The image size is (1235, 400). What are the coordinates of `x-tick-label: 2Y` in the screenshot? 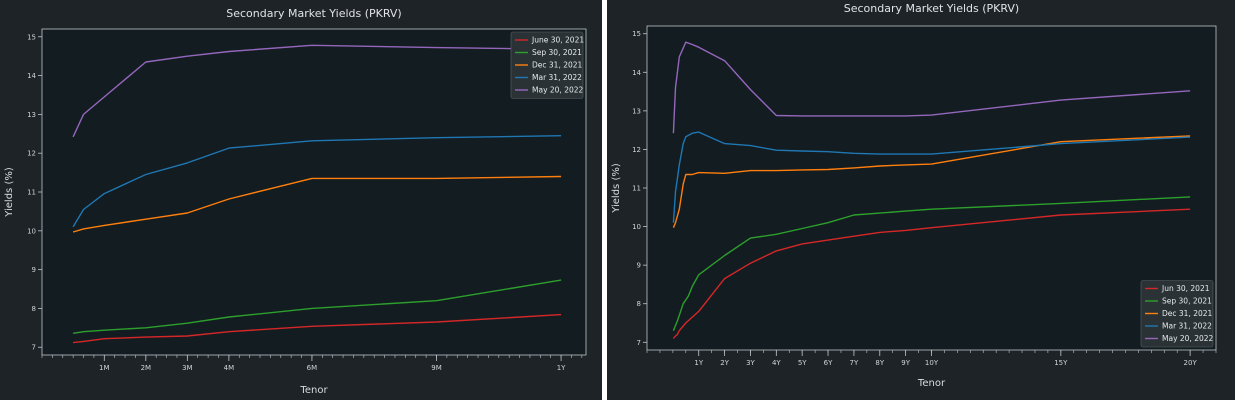 It's located at (724, 363).